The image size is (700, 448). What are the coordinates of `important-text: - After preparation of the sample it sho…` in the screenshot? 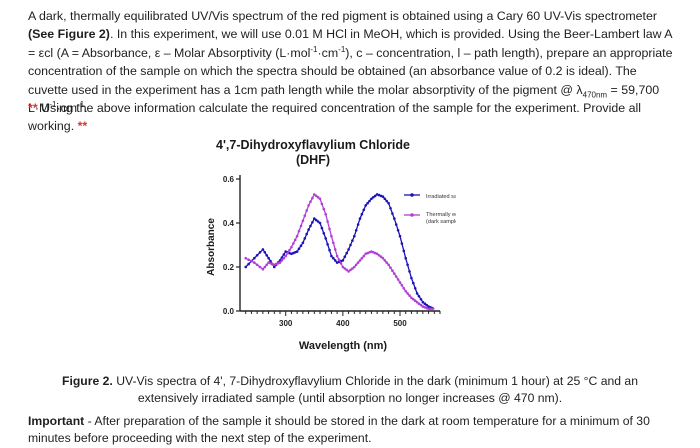 It's located at (339, 429).